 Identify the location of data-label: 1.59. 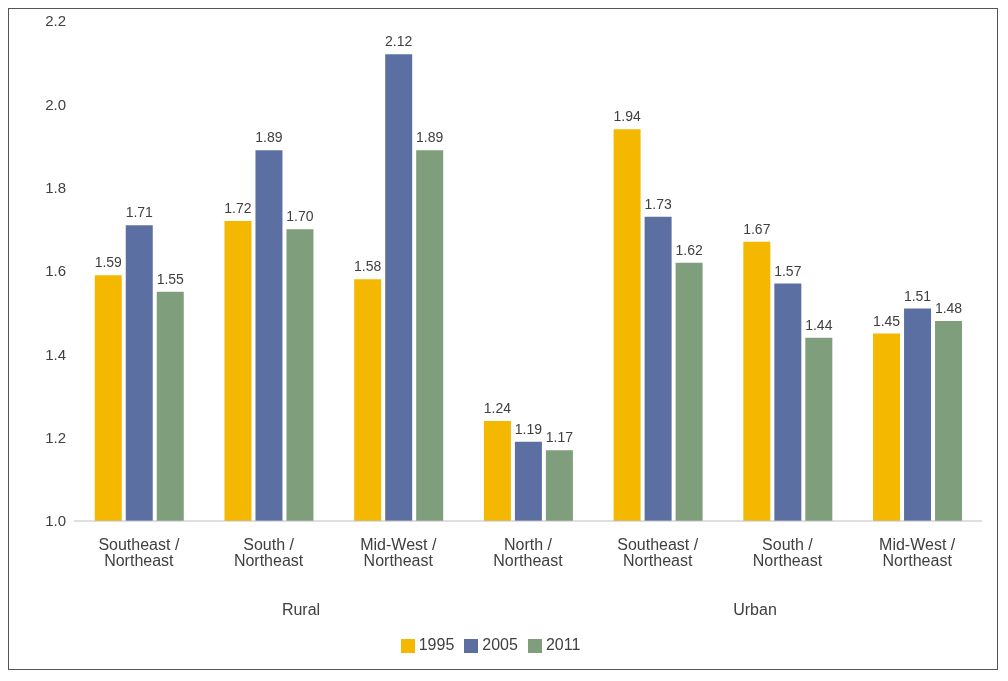
(108, 262).